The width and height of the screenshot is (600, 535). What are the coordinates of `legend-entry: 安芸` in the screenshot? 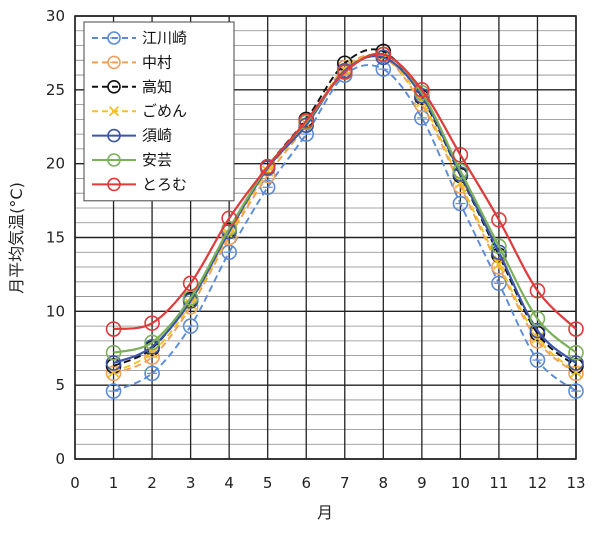 It's located at (132, 160).